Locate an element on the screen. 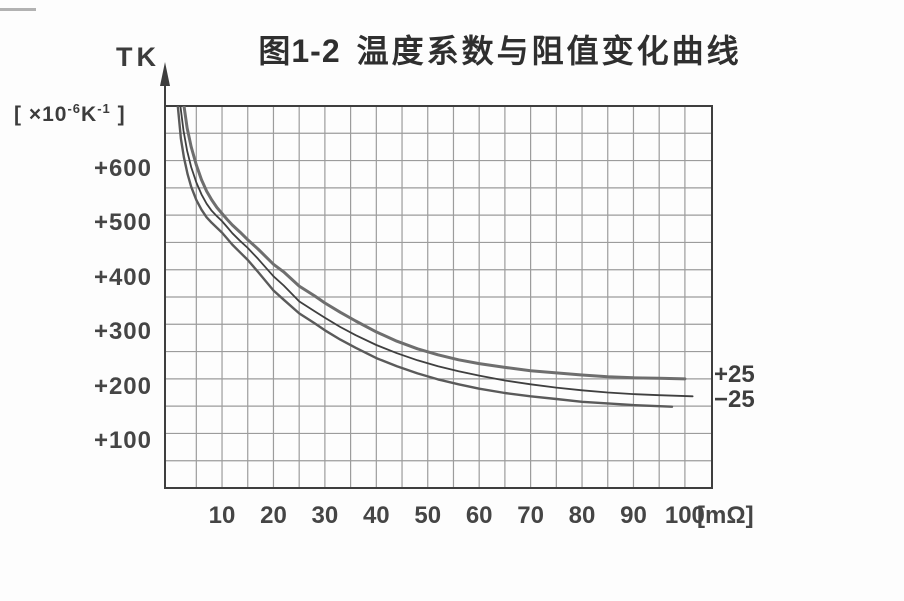 The height and width of the screenshot is (601, 904). x-tick-label: 10 is located at coordinates (222, 515).